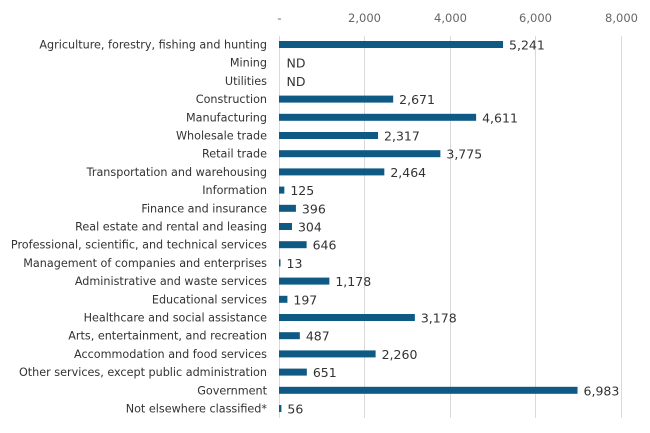  I want to click on data-label: 2,260, so click(400, 354).